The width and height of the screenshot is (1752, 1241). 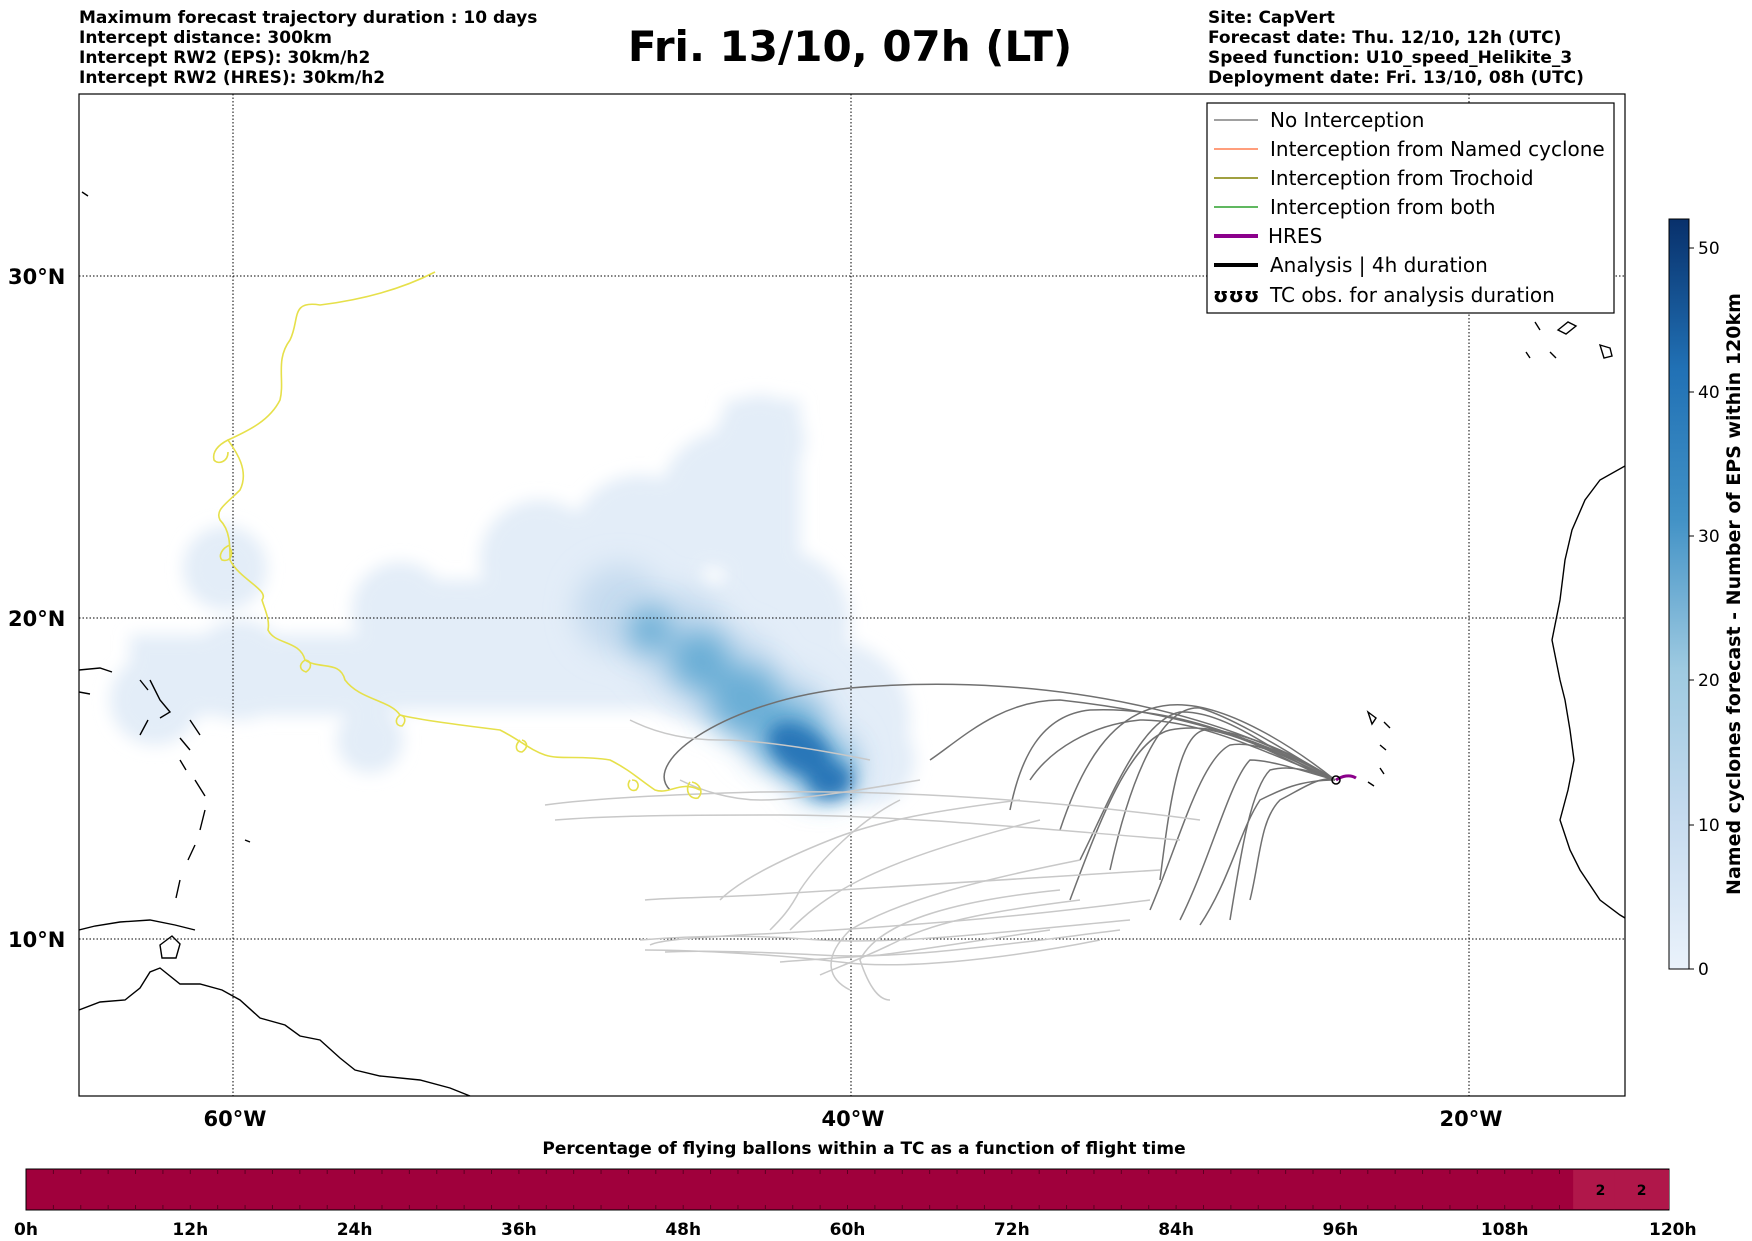 What do you see at coordinates (1412, 295) in the screenshot?
I see `svg-text: TC obs. for analysis duration` at bounding box center [1412, 295].